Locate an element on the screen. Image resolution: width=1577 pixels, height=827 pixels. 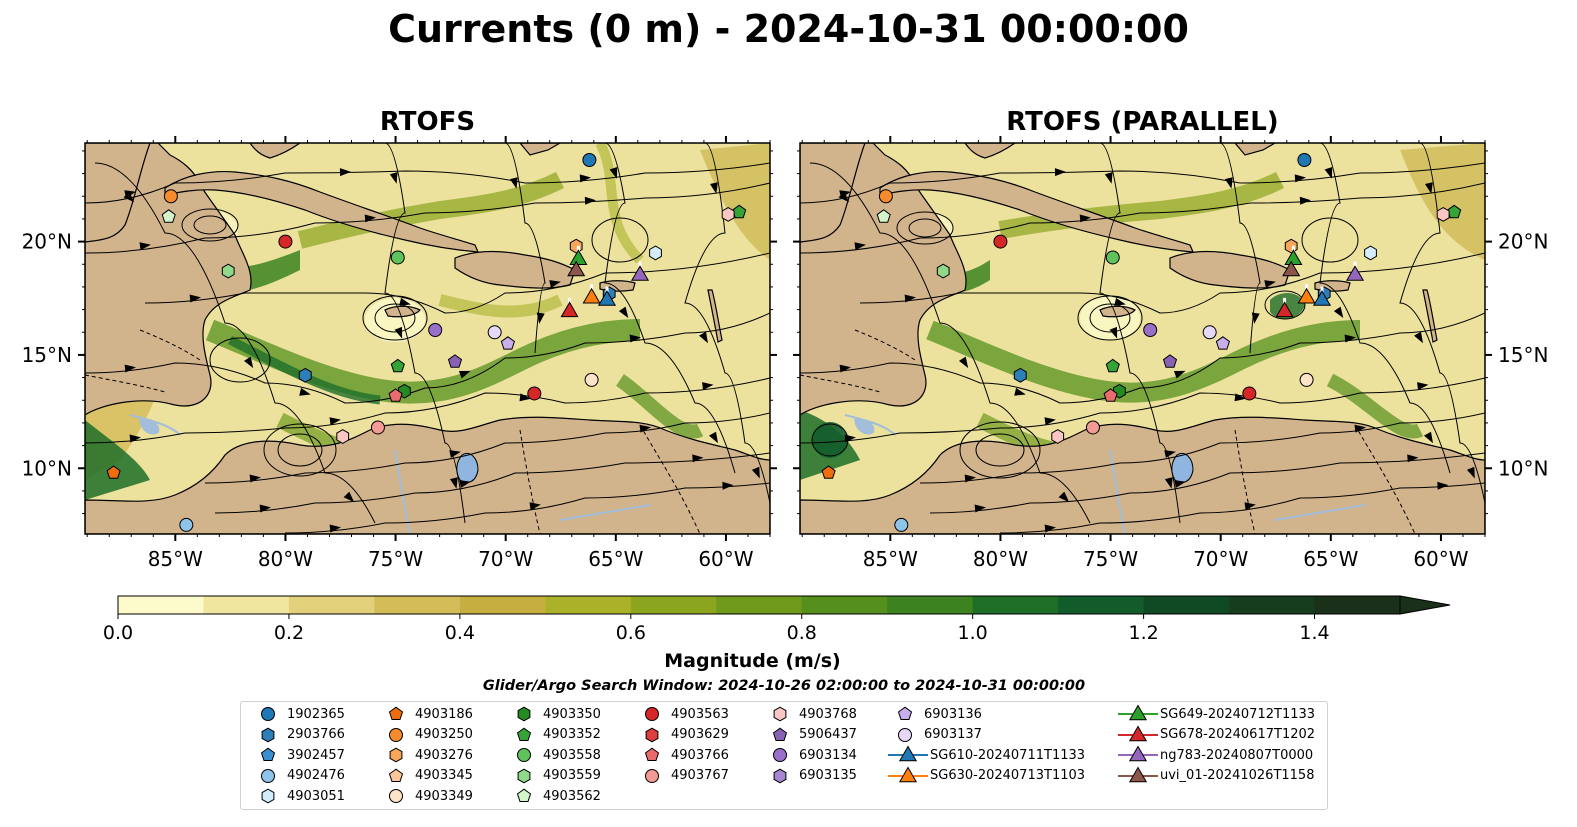
yucatan-land is located at coordinates (833, 193).